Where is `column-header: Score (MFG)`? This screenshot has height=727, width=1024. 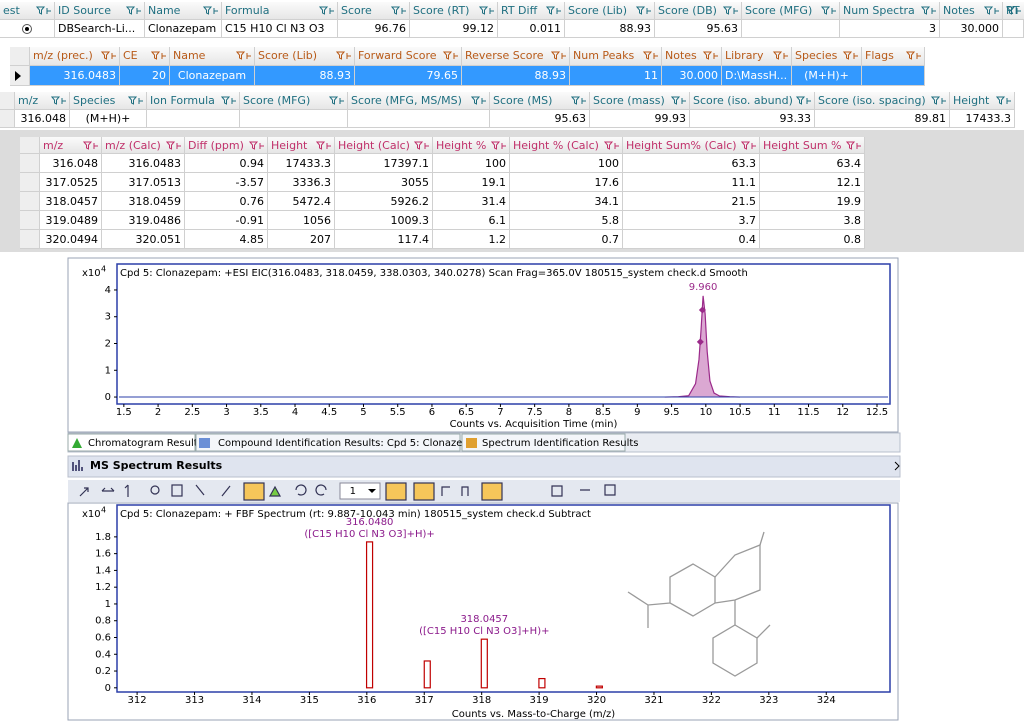 column-header: Score (MFG) is located at coordinates (791, 11).